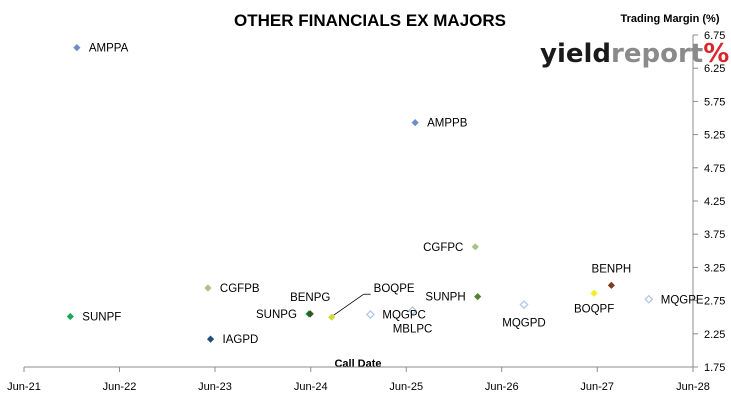 The height and width of the screenshot is (401, 731). What do you see at coordinates (612, 269) in the screenshot?
I see `label-benph: BENPH` at bounding box center [612, 269].